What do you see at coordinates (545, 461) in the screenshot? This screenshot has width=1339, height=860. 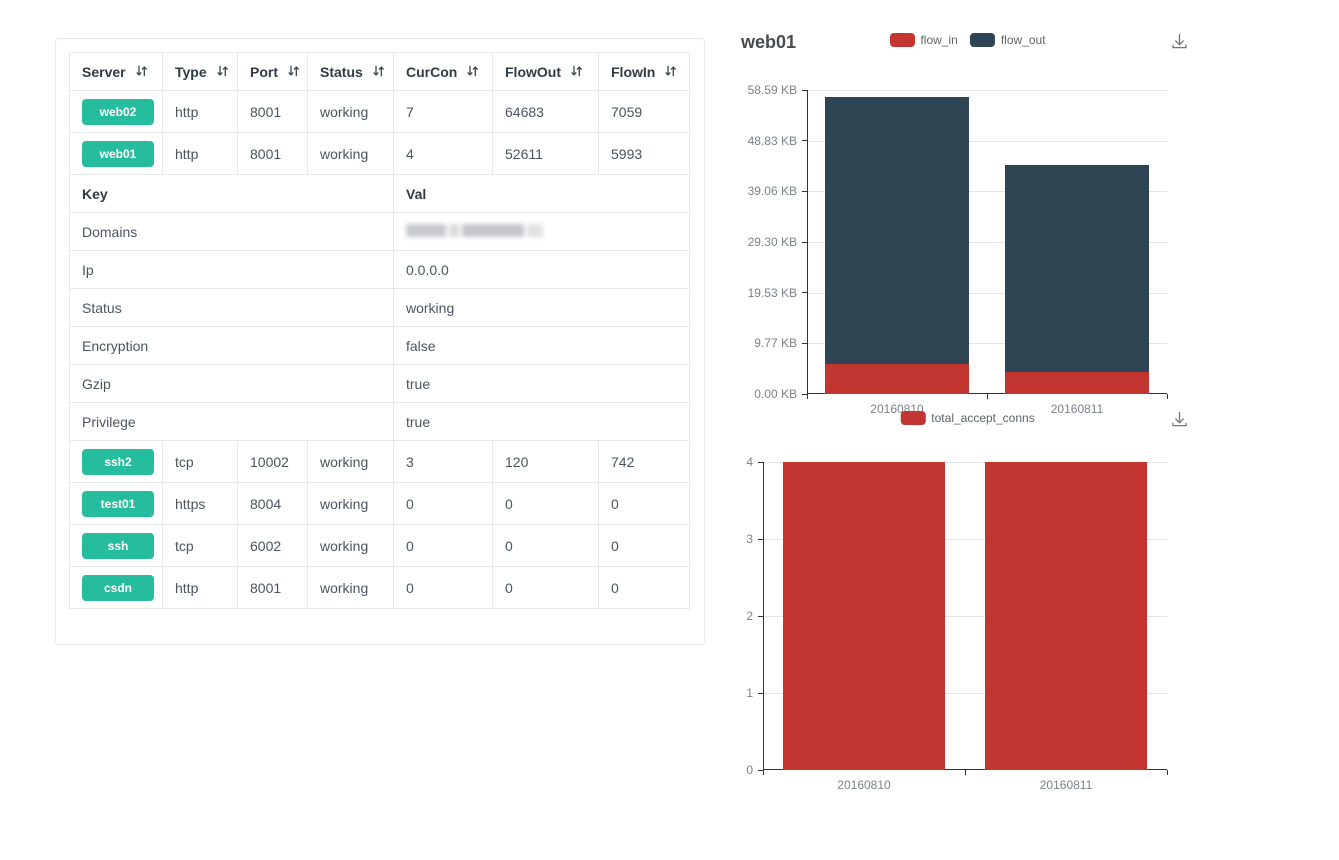 I see `flowout-cell: 120` at bounding box center [545, 461].